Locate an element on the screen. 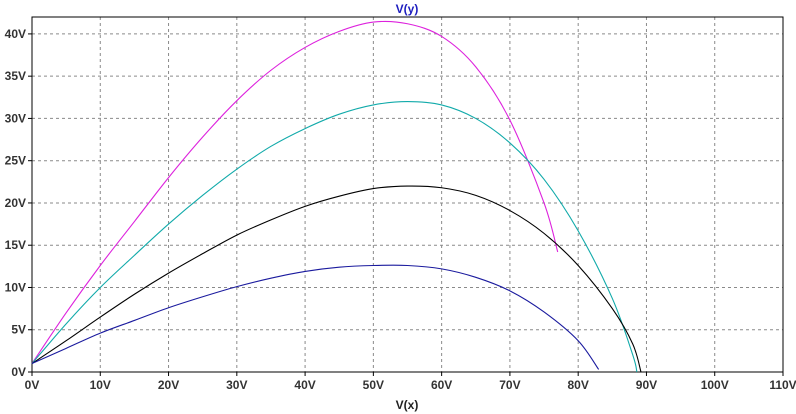 The width and height of the screenshot is (796, 414). y-tick-label: 30V is located at coordinates (15, 118).